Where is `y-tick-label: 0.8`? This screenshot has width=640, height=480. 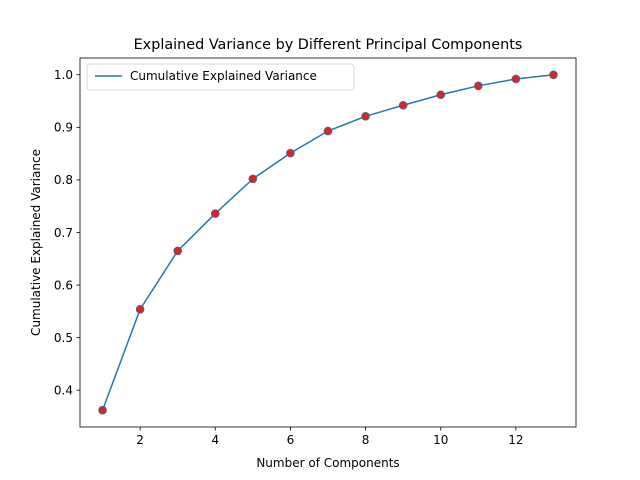
y-tick-label: 0.8 is located at coordinates (63, 180).